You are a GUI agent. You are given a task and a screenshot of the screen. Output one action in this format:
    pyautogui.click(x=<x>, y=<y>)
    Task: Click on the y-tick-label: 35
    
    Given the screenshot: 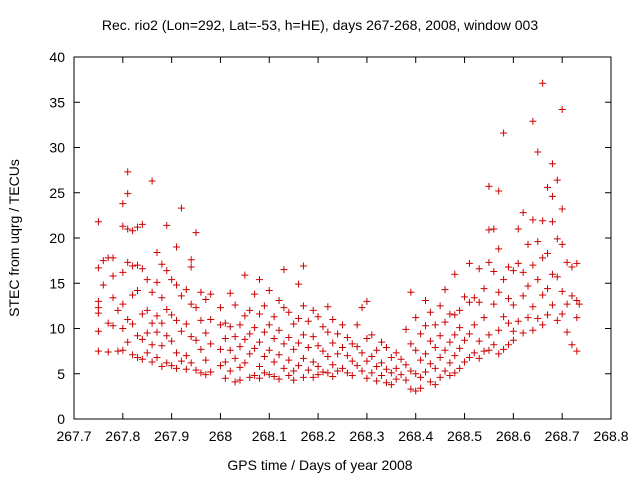 What is the action you would take?
    pyautogui.click(x=57, y=102)
    